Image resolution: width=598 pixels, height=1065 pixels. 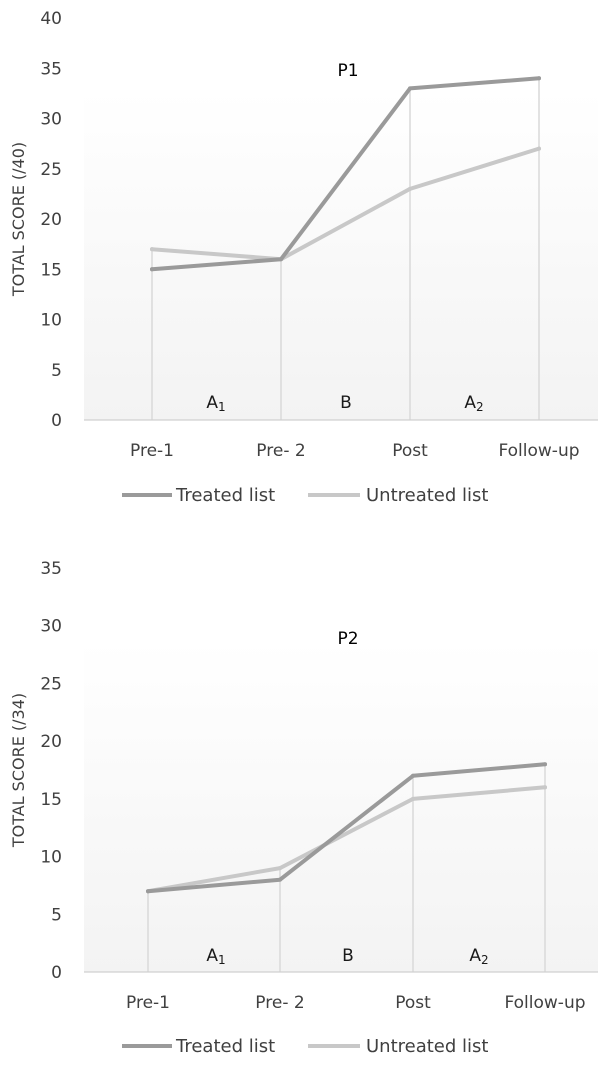 I want to click on chart-title: P1, so click(x=347, y=71).